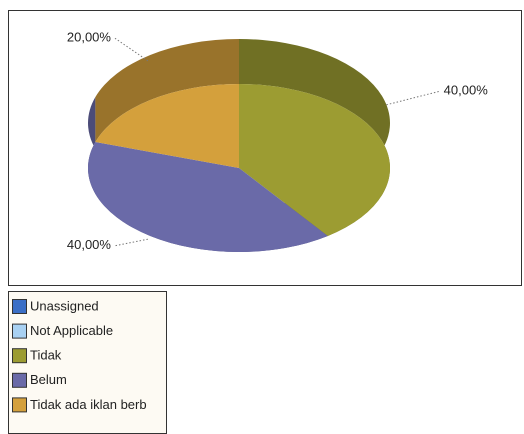 The image size is (524, 434). What do you see at coordinates (89, 37) in the screenshot?
I see `data-label: 20,00%` at bounding box center [89, 37].